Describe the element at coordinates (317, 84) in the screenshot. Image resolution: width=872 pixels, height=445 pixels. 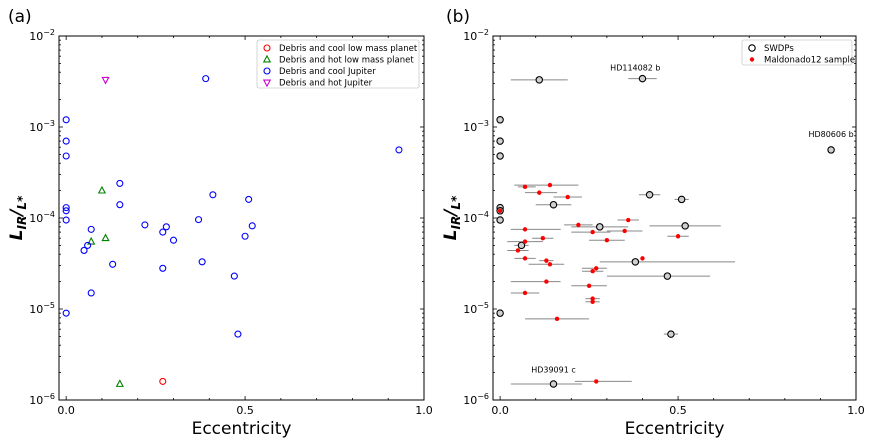
I see `legend-item: Debris and hot Jupiter` at that location.